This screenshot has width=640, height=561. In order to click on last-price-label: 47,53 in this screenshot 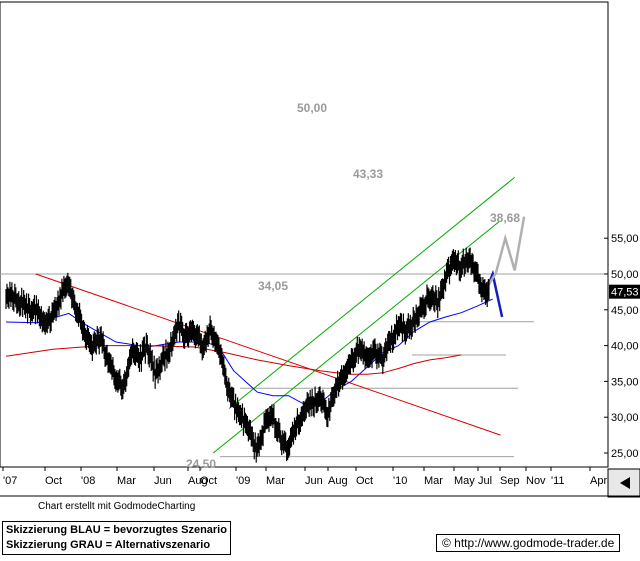, I will do `click(625, 293)`.